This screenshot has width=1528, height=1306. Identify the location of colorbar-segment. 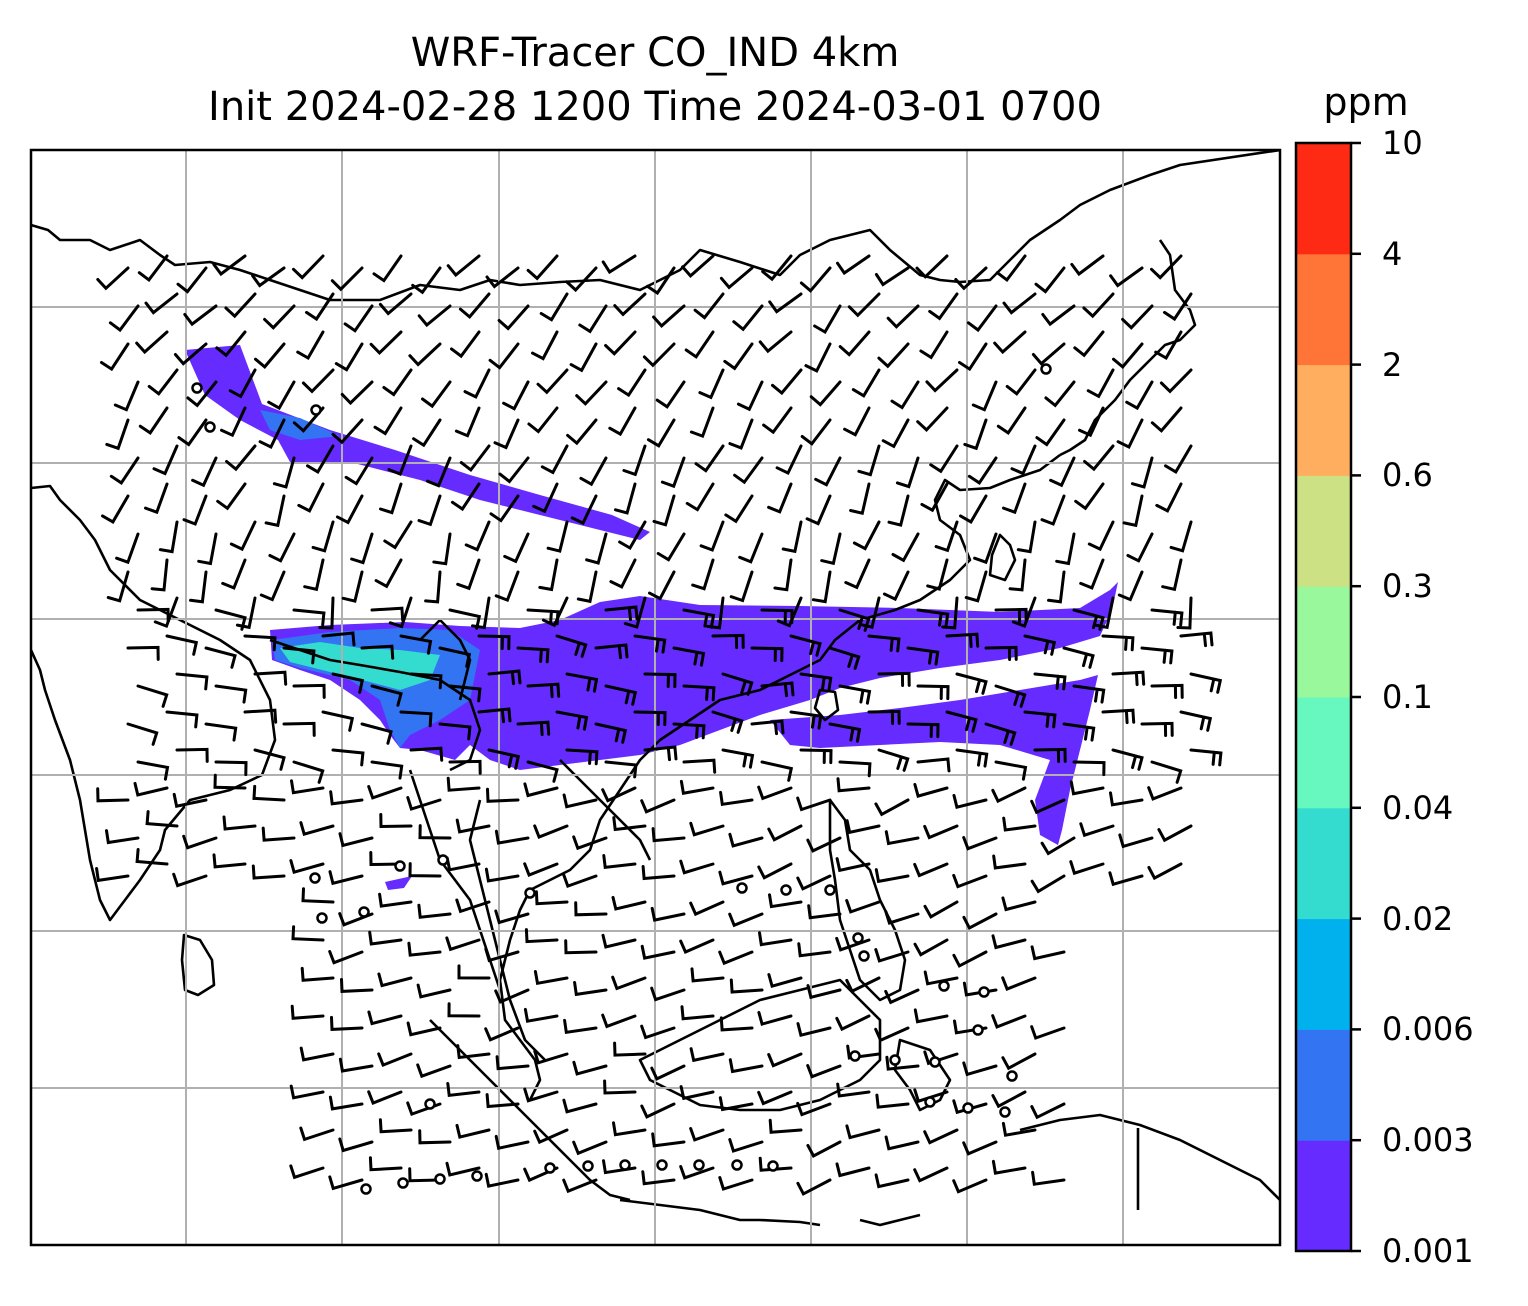
(1323, 753).